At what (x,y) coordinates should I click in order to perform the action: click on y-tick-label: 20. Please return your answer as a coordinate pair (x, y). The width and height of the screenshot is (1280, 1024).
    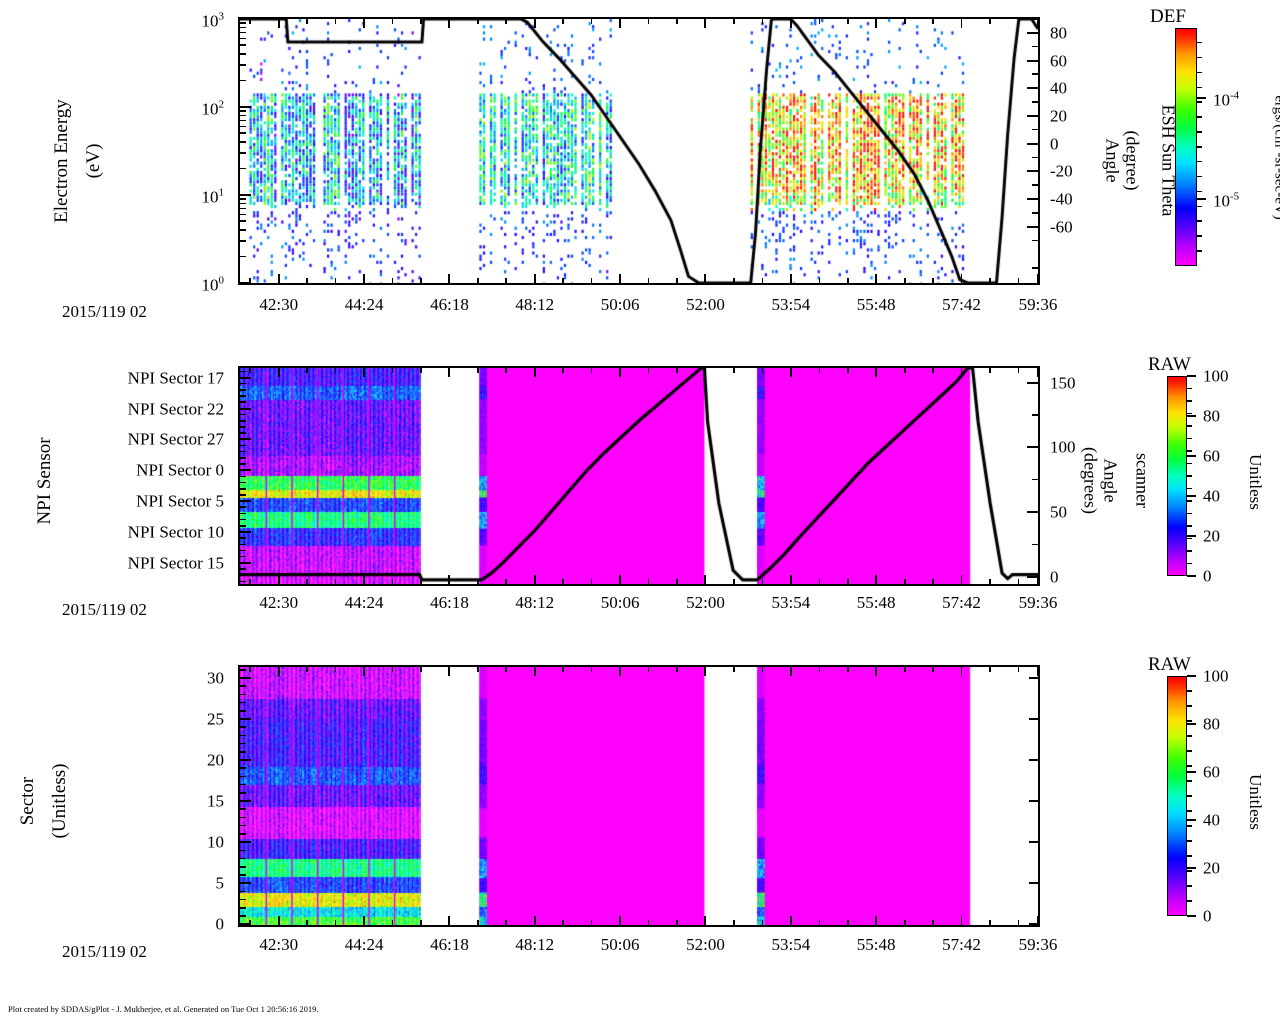
    Looking at the image, I should click on (215, 760).